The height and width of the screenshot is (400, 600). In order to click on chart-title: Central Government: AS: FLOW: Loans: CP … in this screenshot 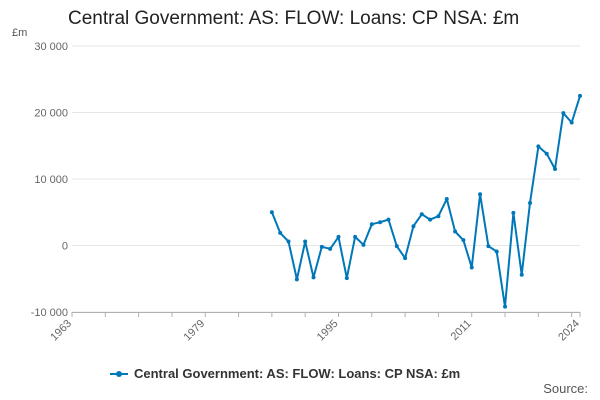, I will do `click(294, 18)`.